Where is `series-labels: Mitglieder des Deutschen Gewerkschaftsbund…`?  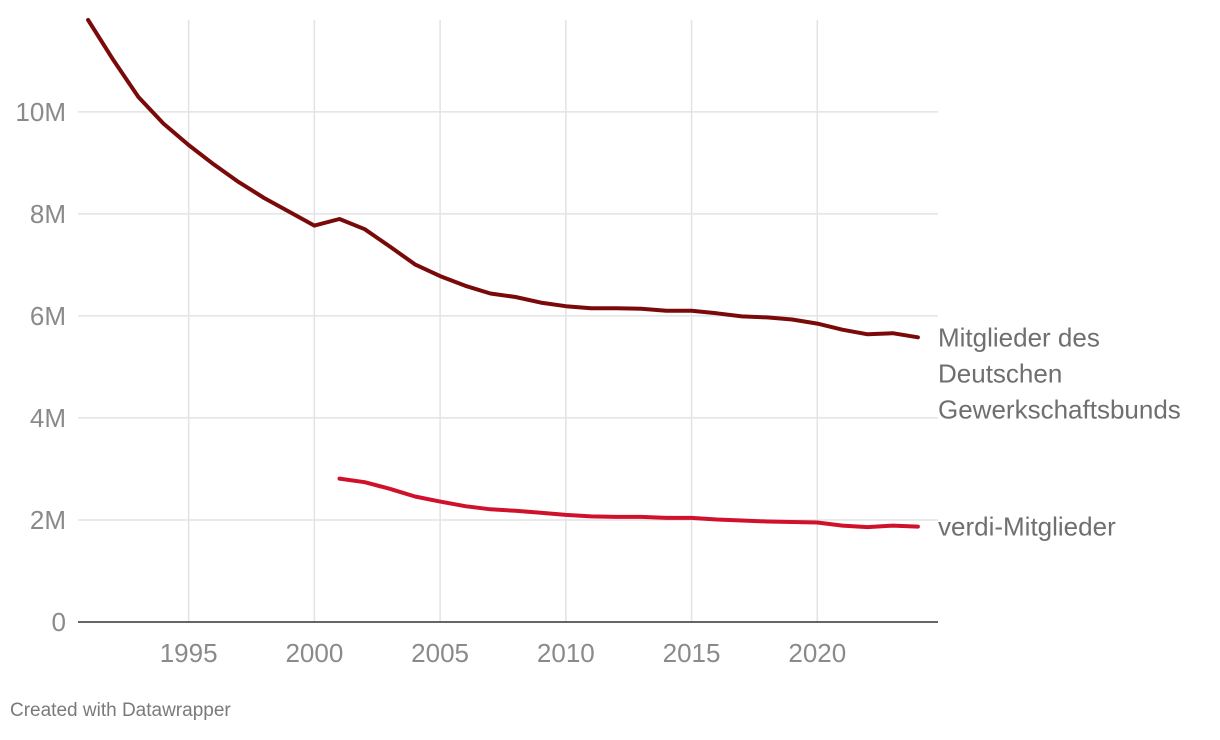
series-labels: Mitglieder des Deutschen Gewerkschaftsbund… is located at coordinates (1059, 431).